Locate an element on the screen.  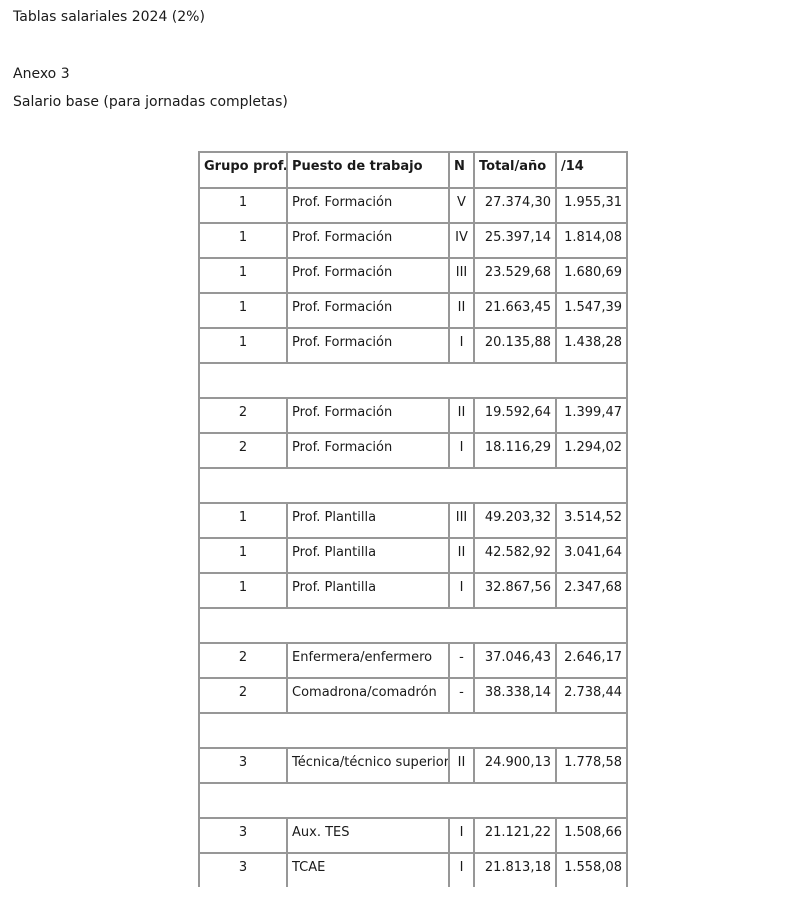
cell-por14: 1.508,66 is located at coordinates (591, 836).